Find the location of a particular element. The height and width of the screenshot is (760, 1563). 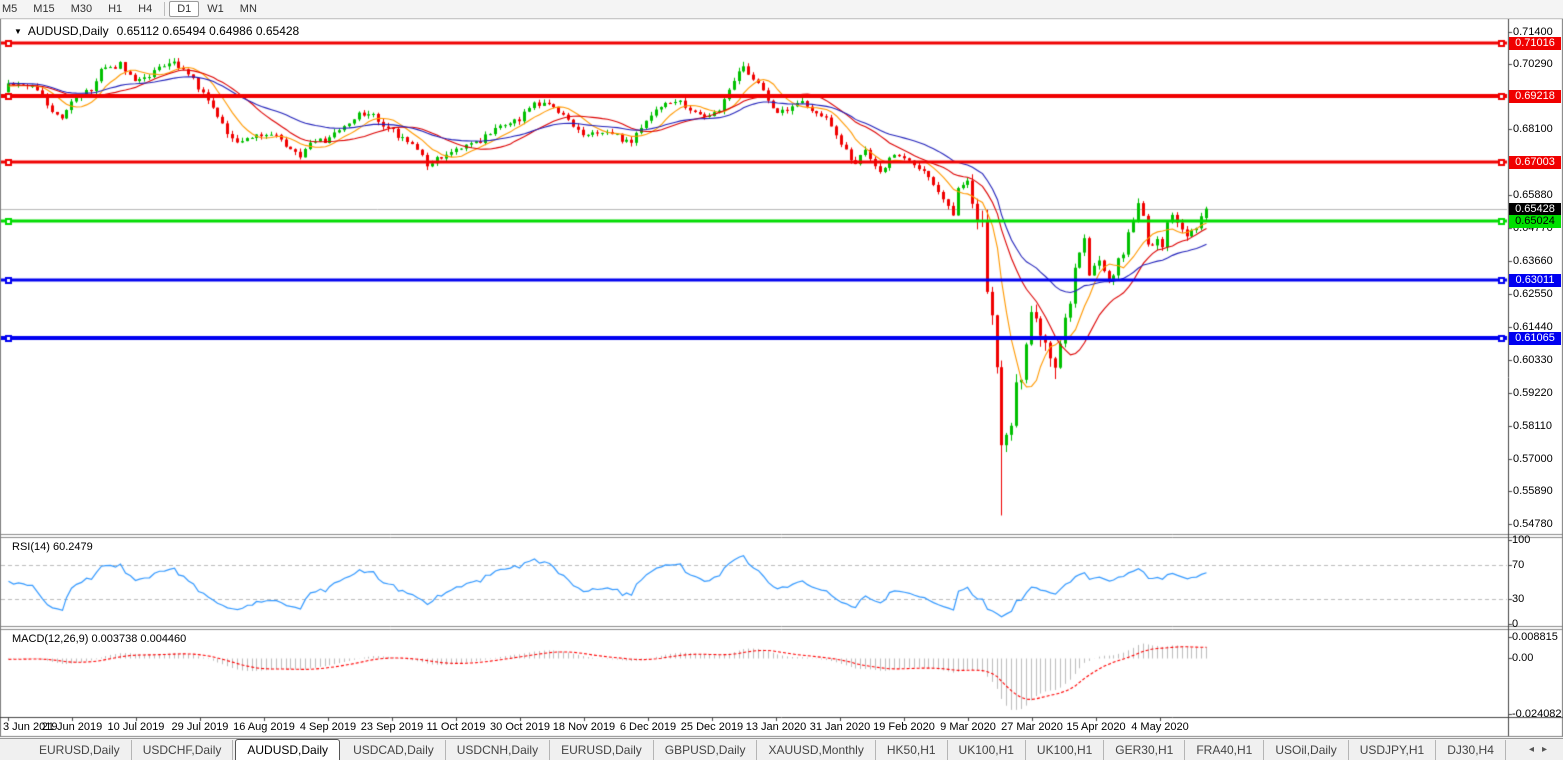

chart-tab-xauusd-monthly: XAUUSD,Monthly is located at coordinates (816, 750).